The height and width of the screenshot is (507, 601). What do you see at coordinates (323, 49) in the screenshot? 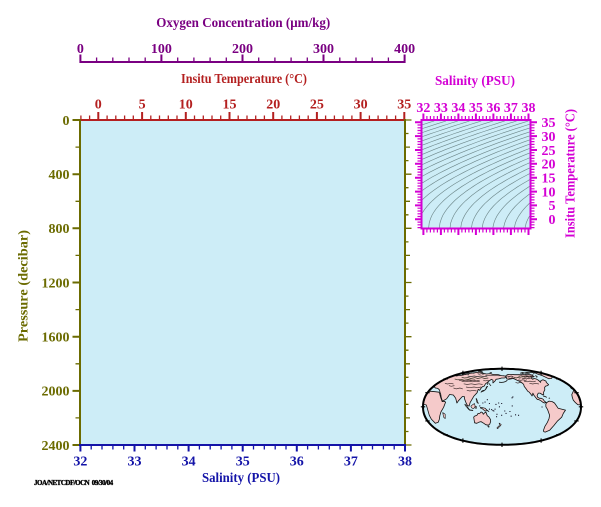
I see `svg-text: 300` at bounding box center [323, 49].